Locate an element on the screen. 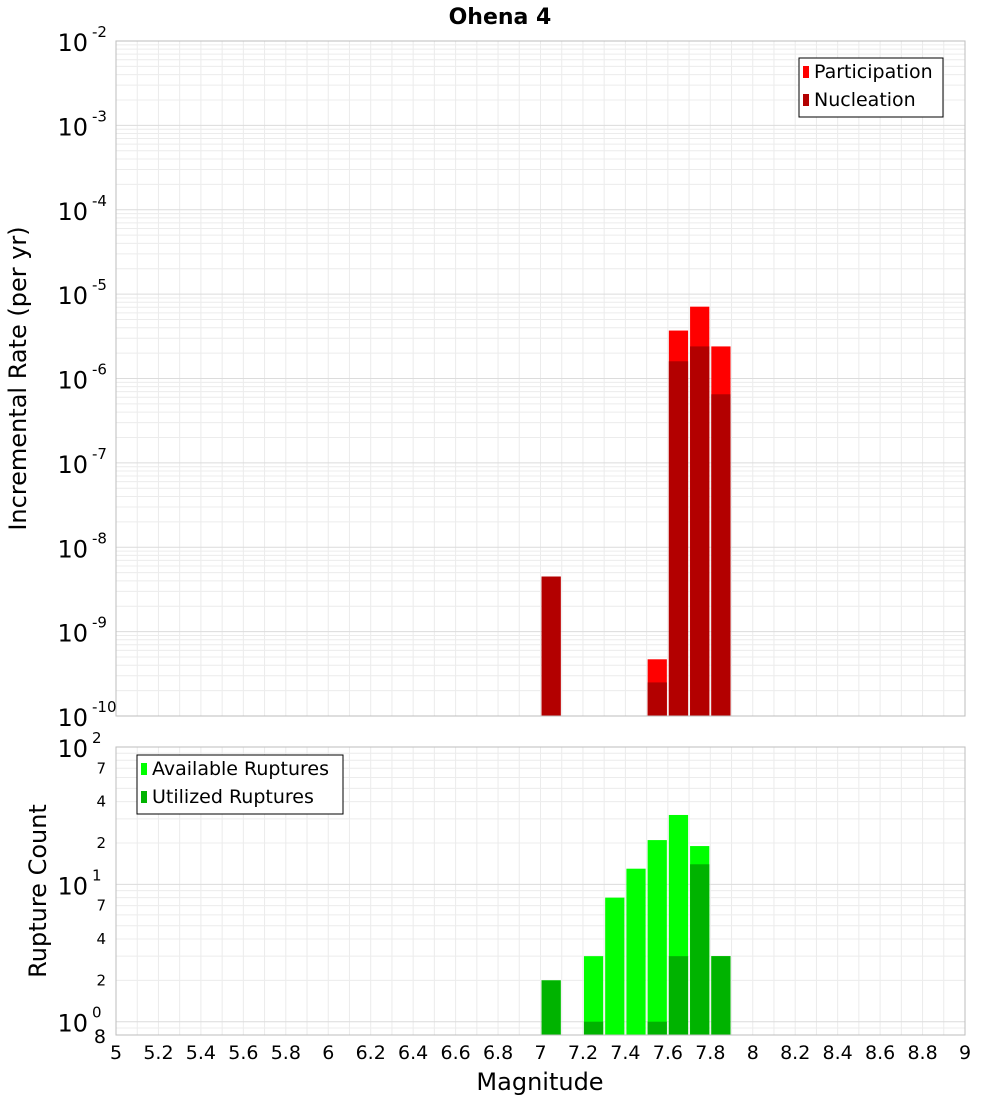  x-tick-label: 7.8 is located at coordinates (710, 1053).